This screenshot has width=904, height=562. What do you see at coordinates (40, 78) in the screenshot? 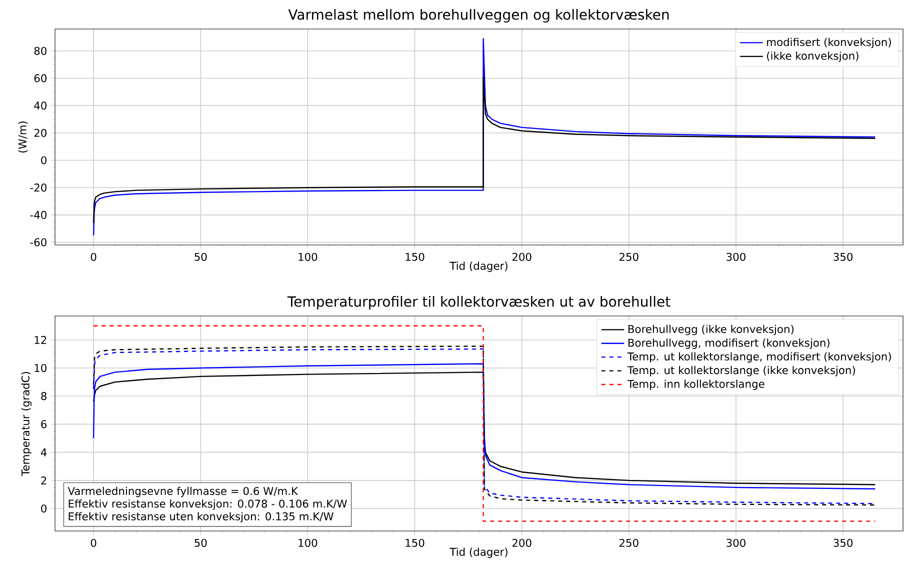
I see `y-tick-label: 60` at bounding box center [40, 78].